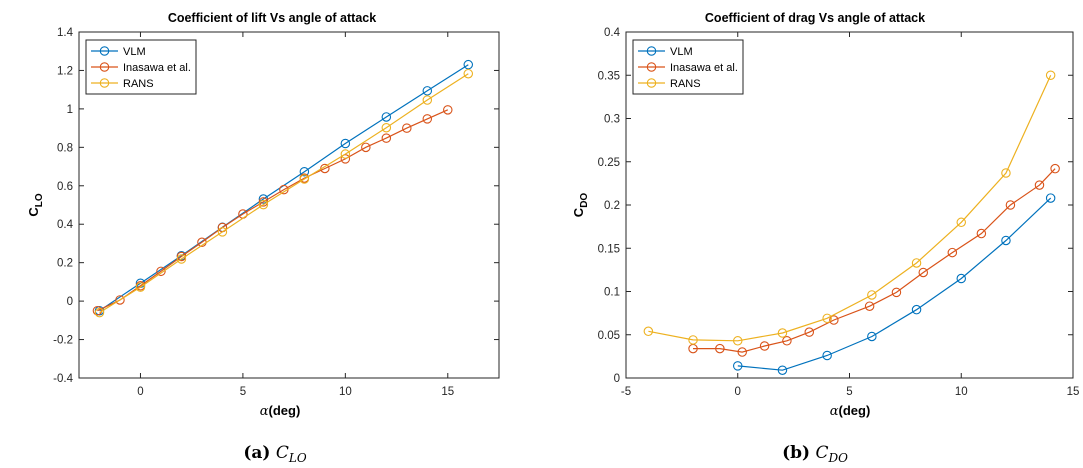 This screenshot has width=1083, height=468. I want to click on drag-x-axis-unit: (deg), so click(855, 410).